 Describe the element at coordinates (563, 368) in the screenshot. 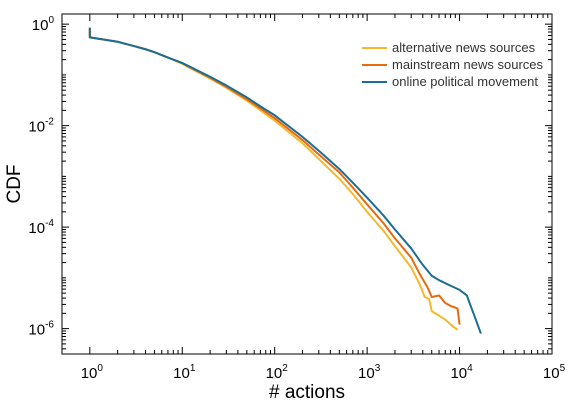

I see `x-tick-label-exponent: 5` at that location.